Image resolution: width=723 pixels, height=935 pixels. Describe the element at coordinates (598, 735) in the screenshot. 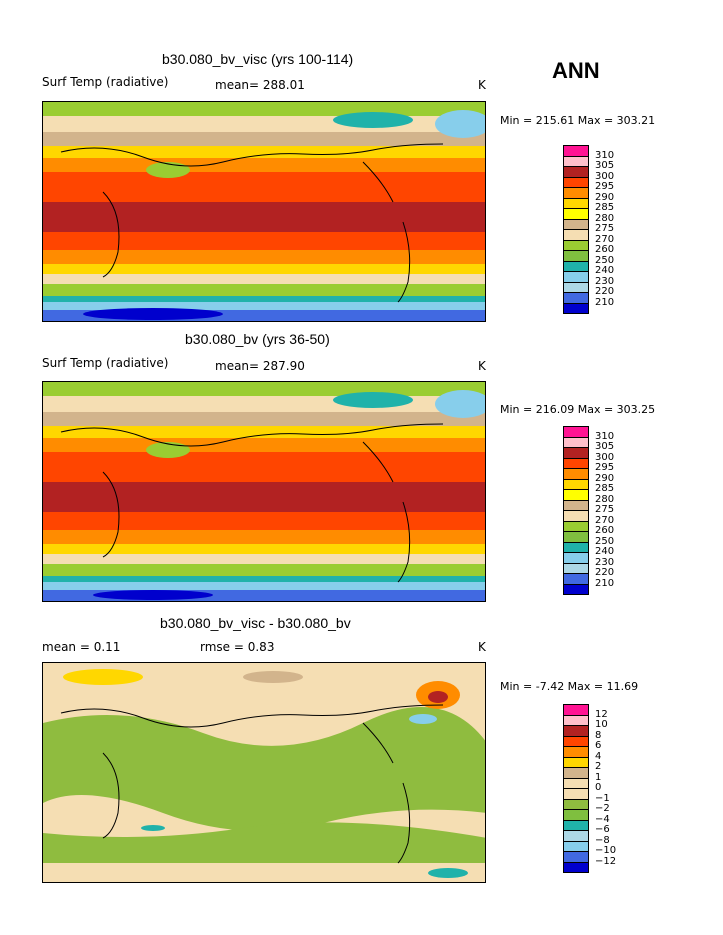

I see `colorbar-level-label: 8` at that location.